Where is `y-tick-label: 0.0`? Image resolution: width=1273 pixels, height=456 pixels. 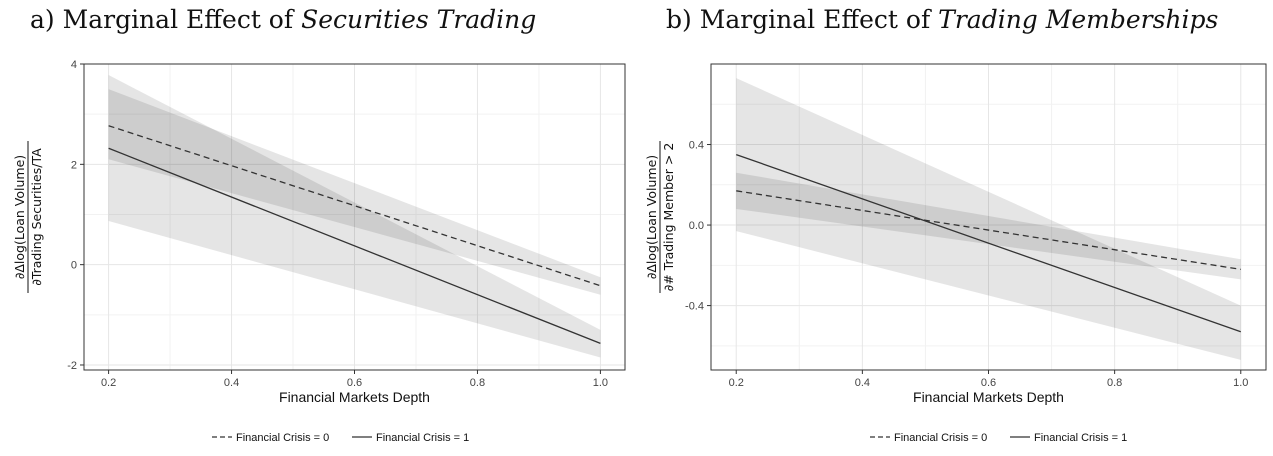
y-tick-label: 0.0 is located at coordinates (696, 226).